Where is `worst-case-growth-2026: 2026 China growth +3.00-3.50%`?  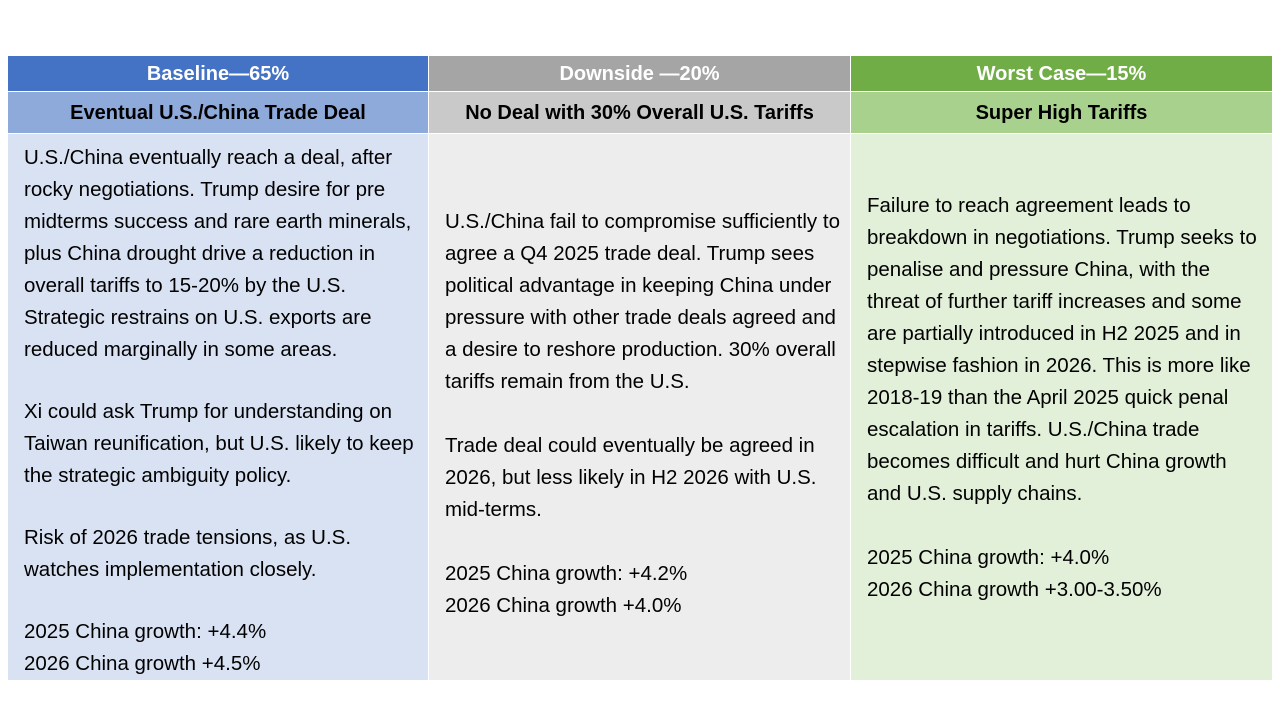
worst-case-growth-2026: 2026 China growth +3.00-3.50% is located at coordinates (1014, 589).